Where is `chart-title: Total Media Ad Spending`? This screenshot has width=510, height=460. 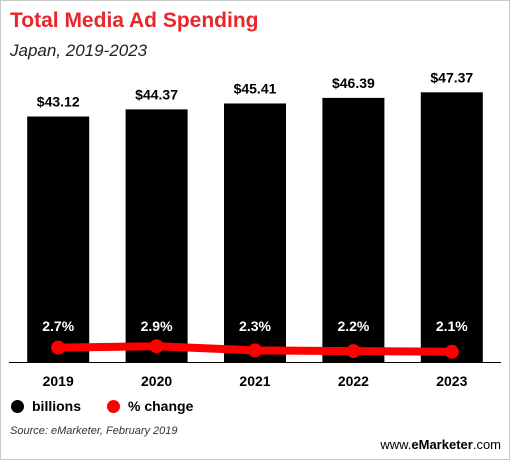 chart-title: Total Media Ad Spending is located at coordinates (134, 20).